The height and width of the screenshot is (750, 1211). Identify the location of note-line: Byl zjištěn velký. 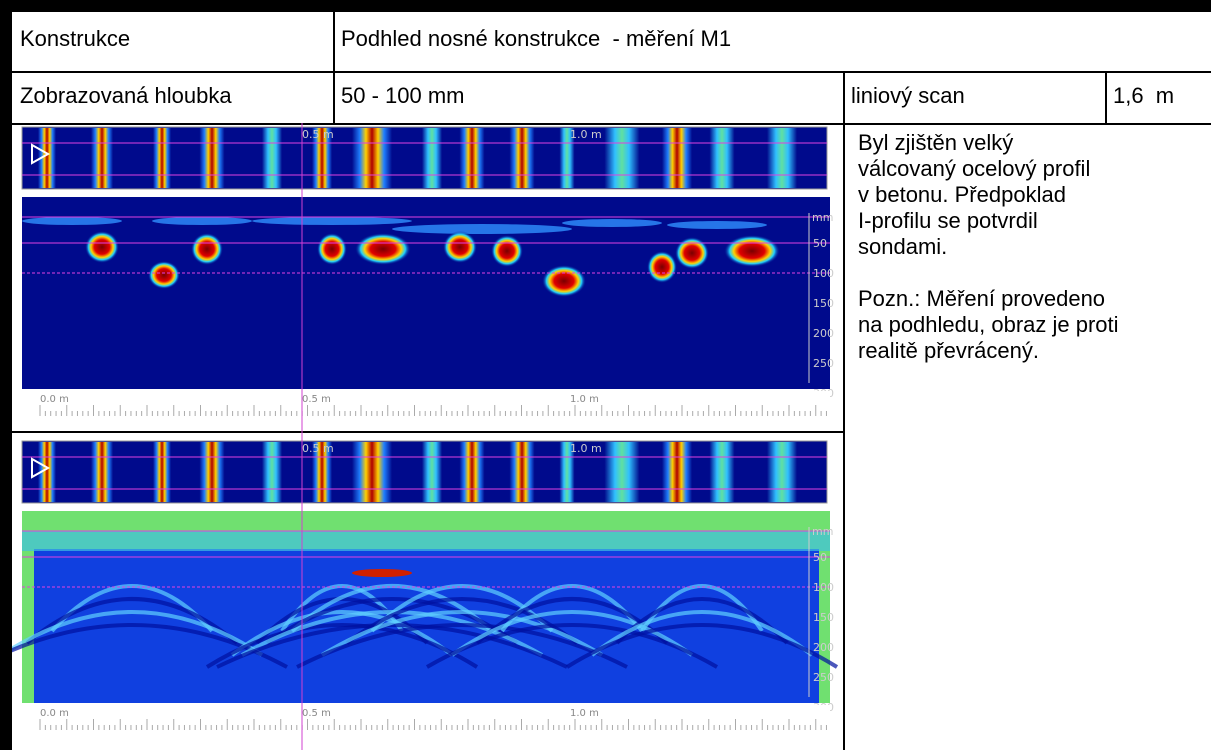
(936, 142).